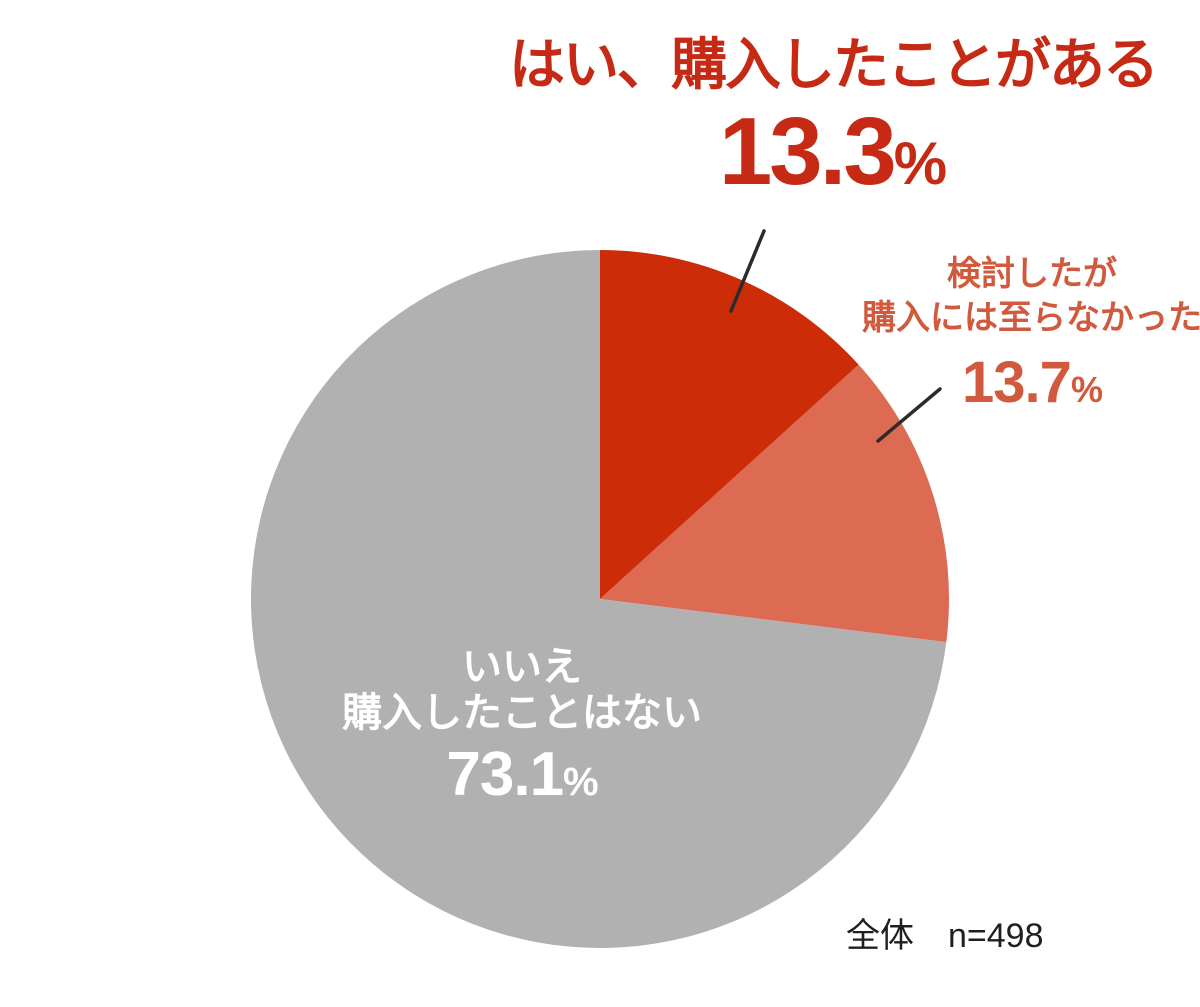 Image resolution: width=1200 pixels, height=1007 pixels. I want to click on leader-line-yes, so click(747, 271).